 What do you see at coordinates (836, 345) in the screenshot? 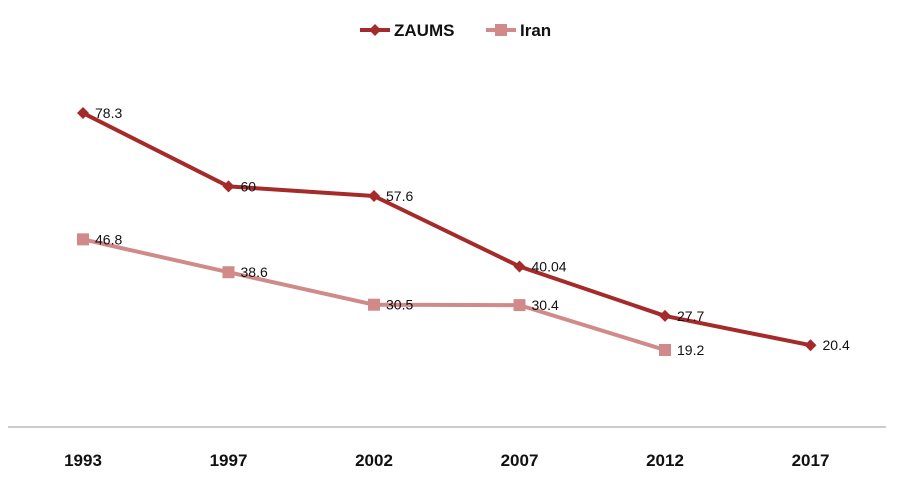
I see `data-label: 20.4` at bounding box center [836, 345].